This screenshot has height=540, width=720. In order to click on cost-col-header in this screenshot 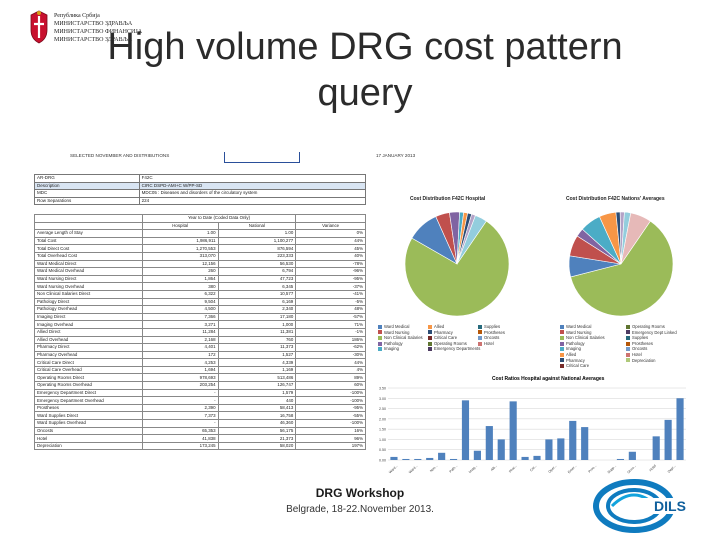, I will do `click(88, 226)`.